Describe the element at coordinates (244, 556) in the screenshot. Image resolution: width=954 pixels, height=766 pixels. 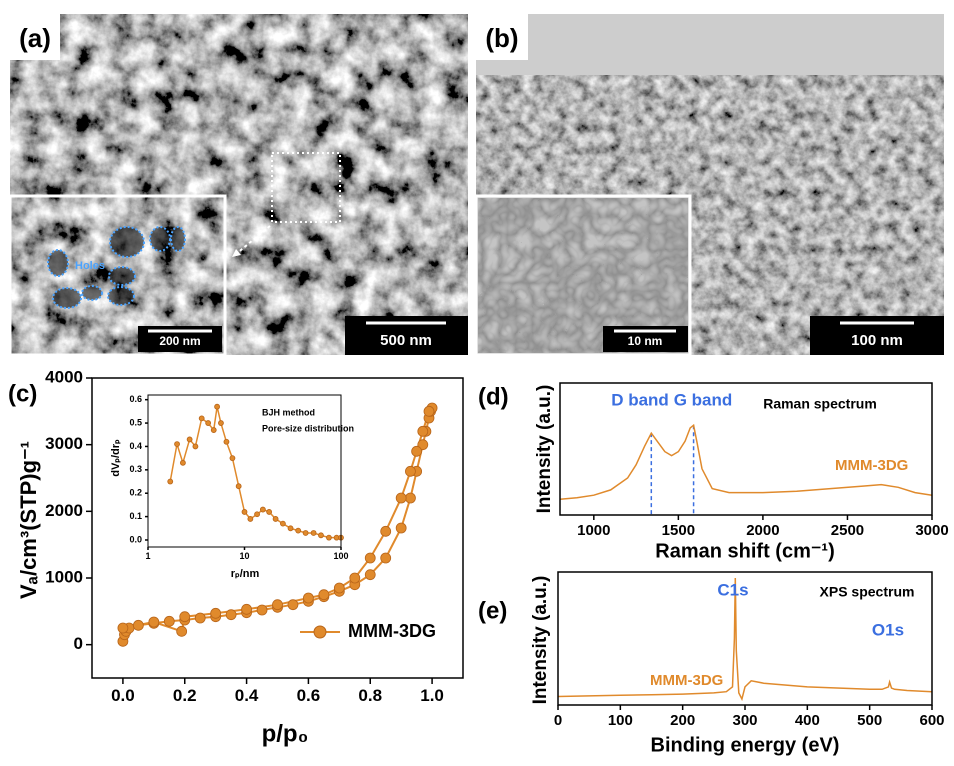
I see `x-tick-label: 10` at that location.